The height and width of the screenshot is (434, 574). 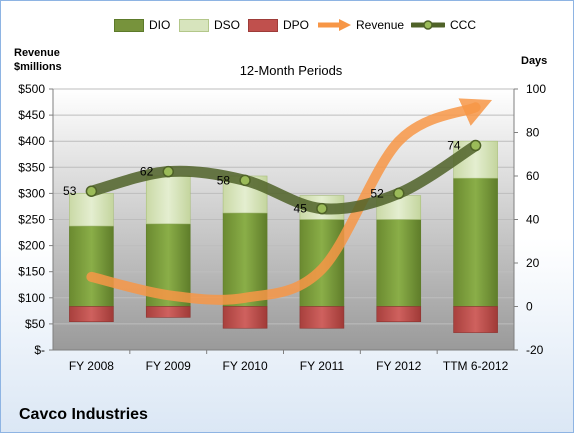 I want to click on ccc-data-label: 52, so click(x=377, y=193).